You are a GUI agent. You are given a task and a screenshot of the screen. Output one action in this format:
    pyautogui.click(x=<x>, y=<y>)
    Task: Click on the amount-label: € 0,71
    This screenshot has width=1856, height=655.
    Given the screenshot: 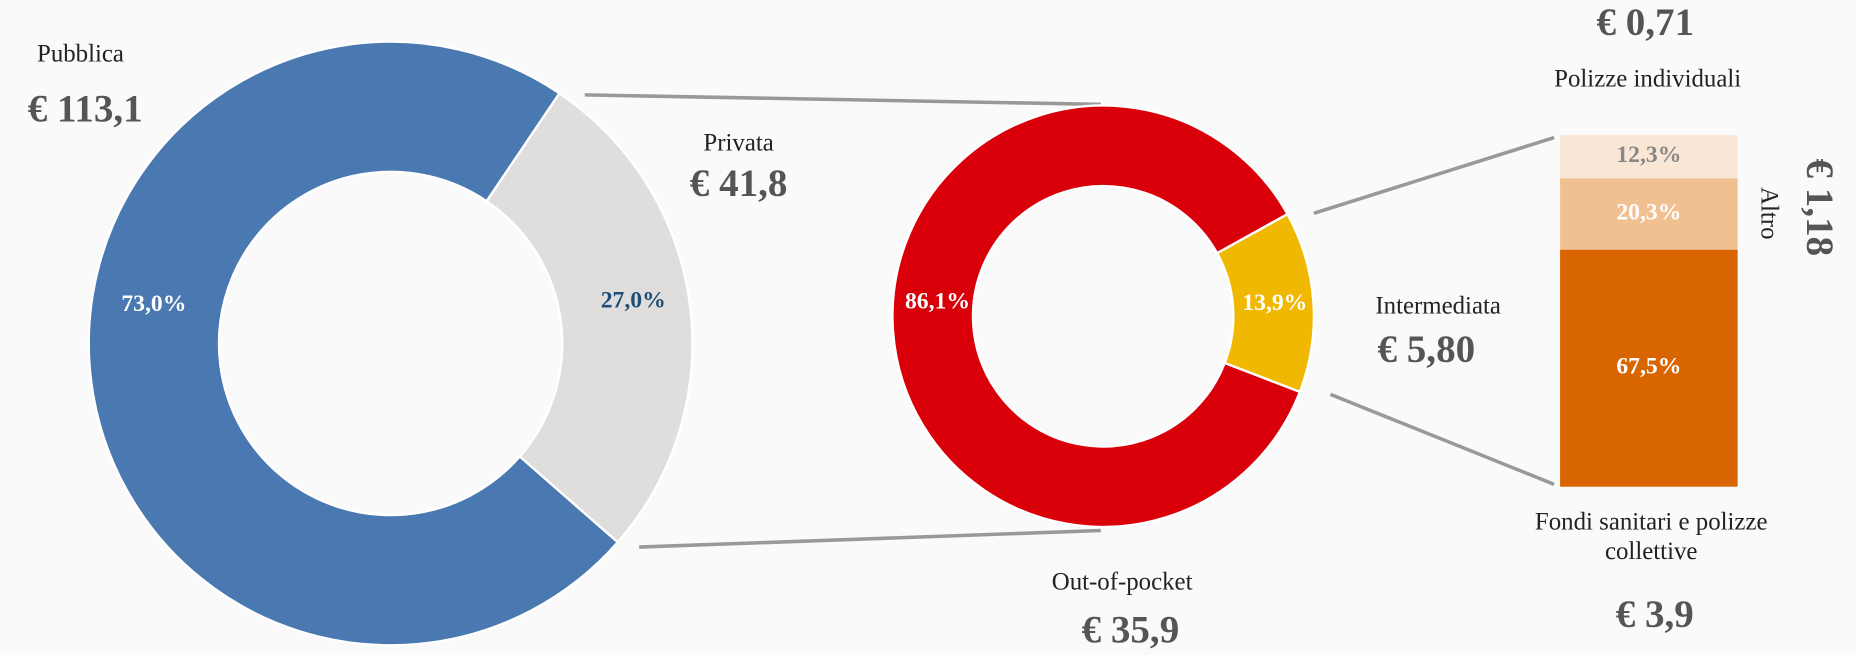 What is the action you would take?
    pyautogui.click(x=1645, y=22)
    